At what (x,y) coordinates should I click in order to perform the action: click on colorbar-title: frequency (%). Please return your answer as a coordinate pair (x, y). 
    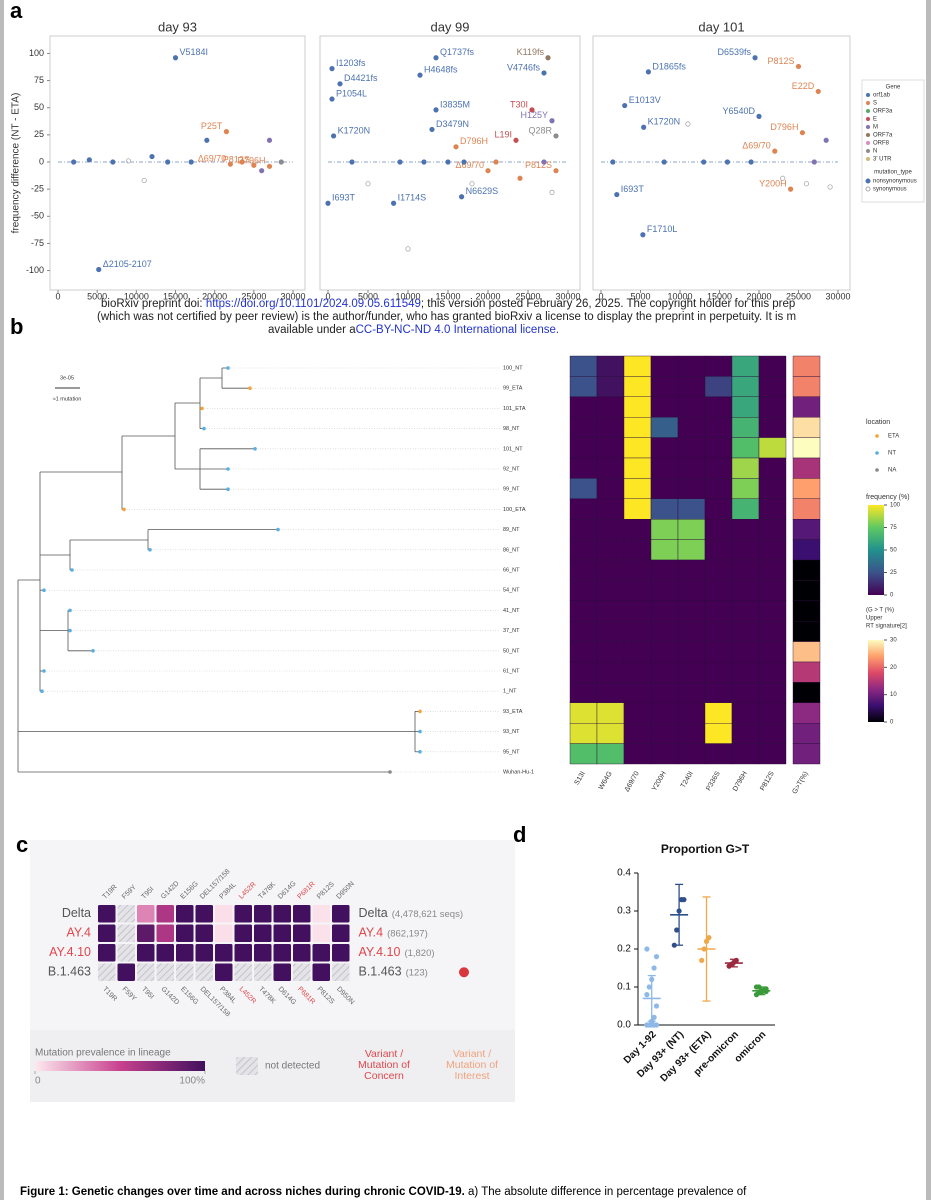
    Looking at the image, I should click on (888, 497).